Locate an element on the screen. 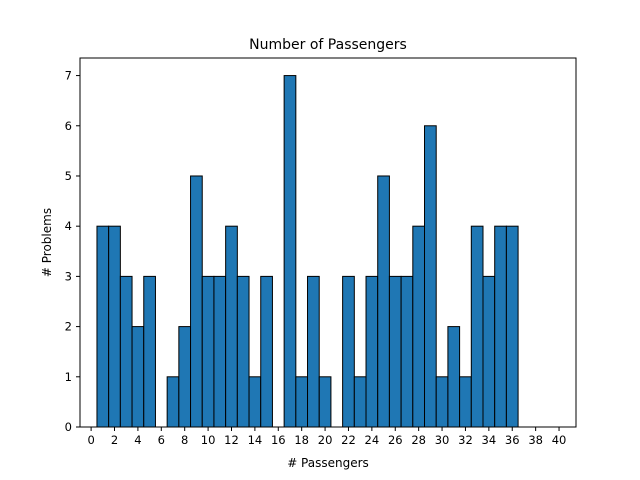 The image size is (640, 480). x-tick-label: 6 is located at coordinates (161, 440).